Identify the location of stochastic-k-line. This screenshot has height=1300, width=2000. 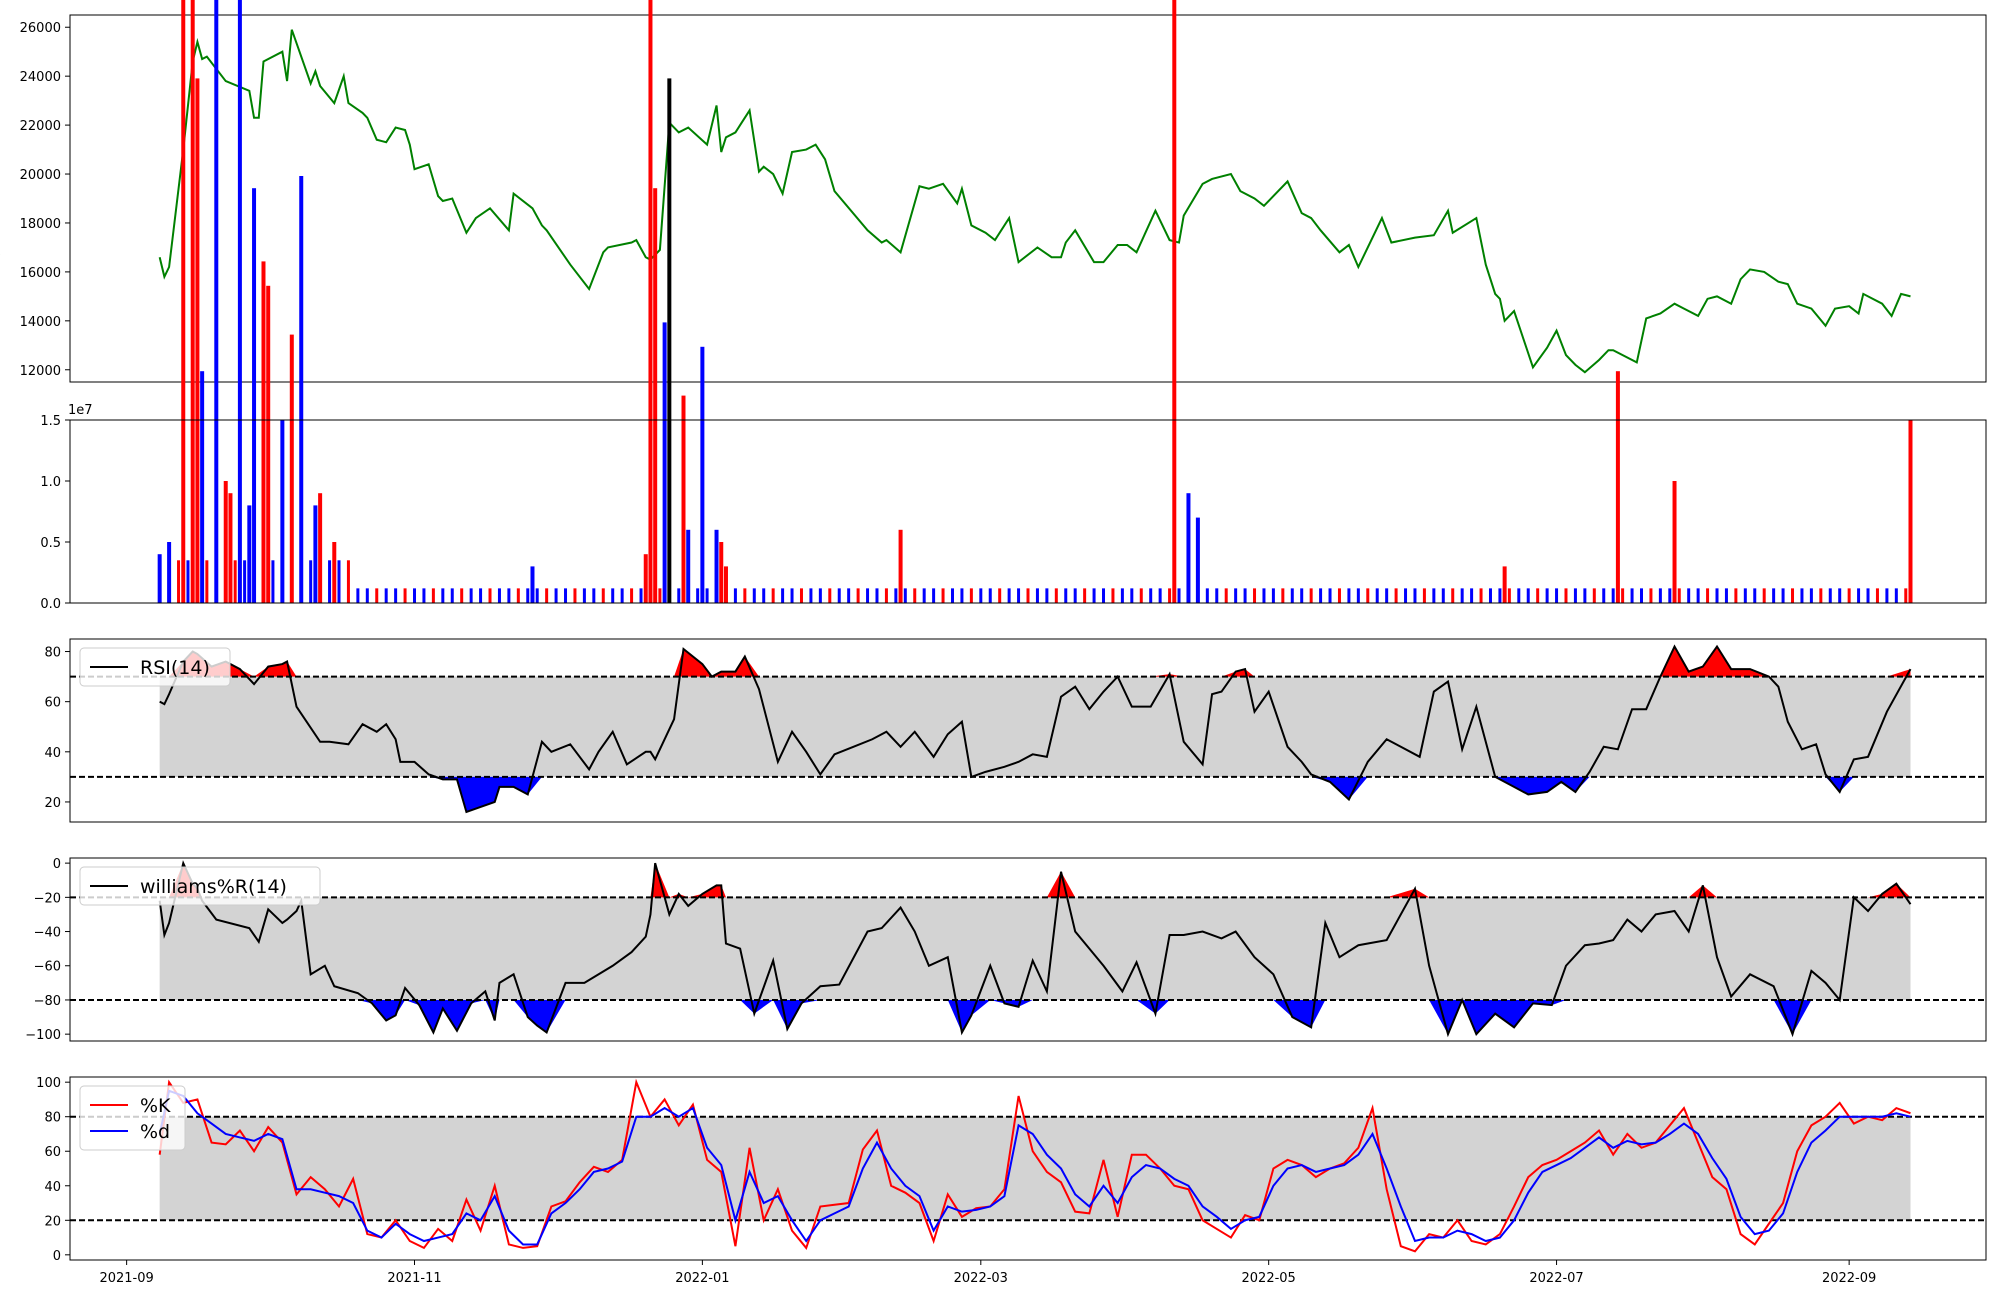
(1034, 1165).